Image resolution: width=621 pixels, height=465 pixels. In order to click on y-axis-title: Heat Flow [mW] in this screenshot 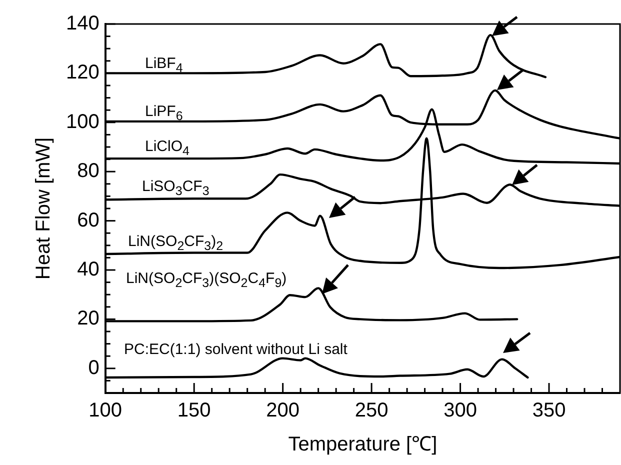, I will do `click(43, 208)`.